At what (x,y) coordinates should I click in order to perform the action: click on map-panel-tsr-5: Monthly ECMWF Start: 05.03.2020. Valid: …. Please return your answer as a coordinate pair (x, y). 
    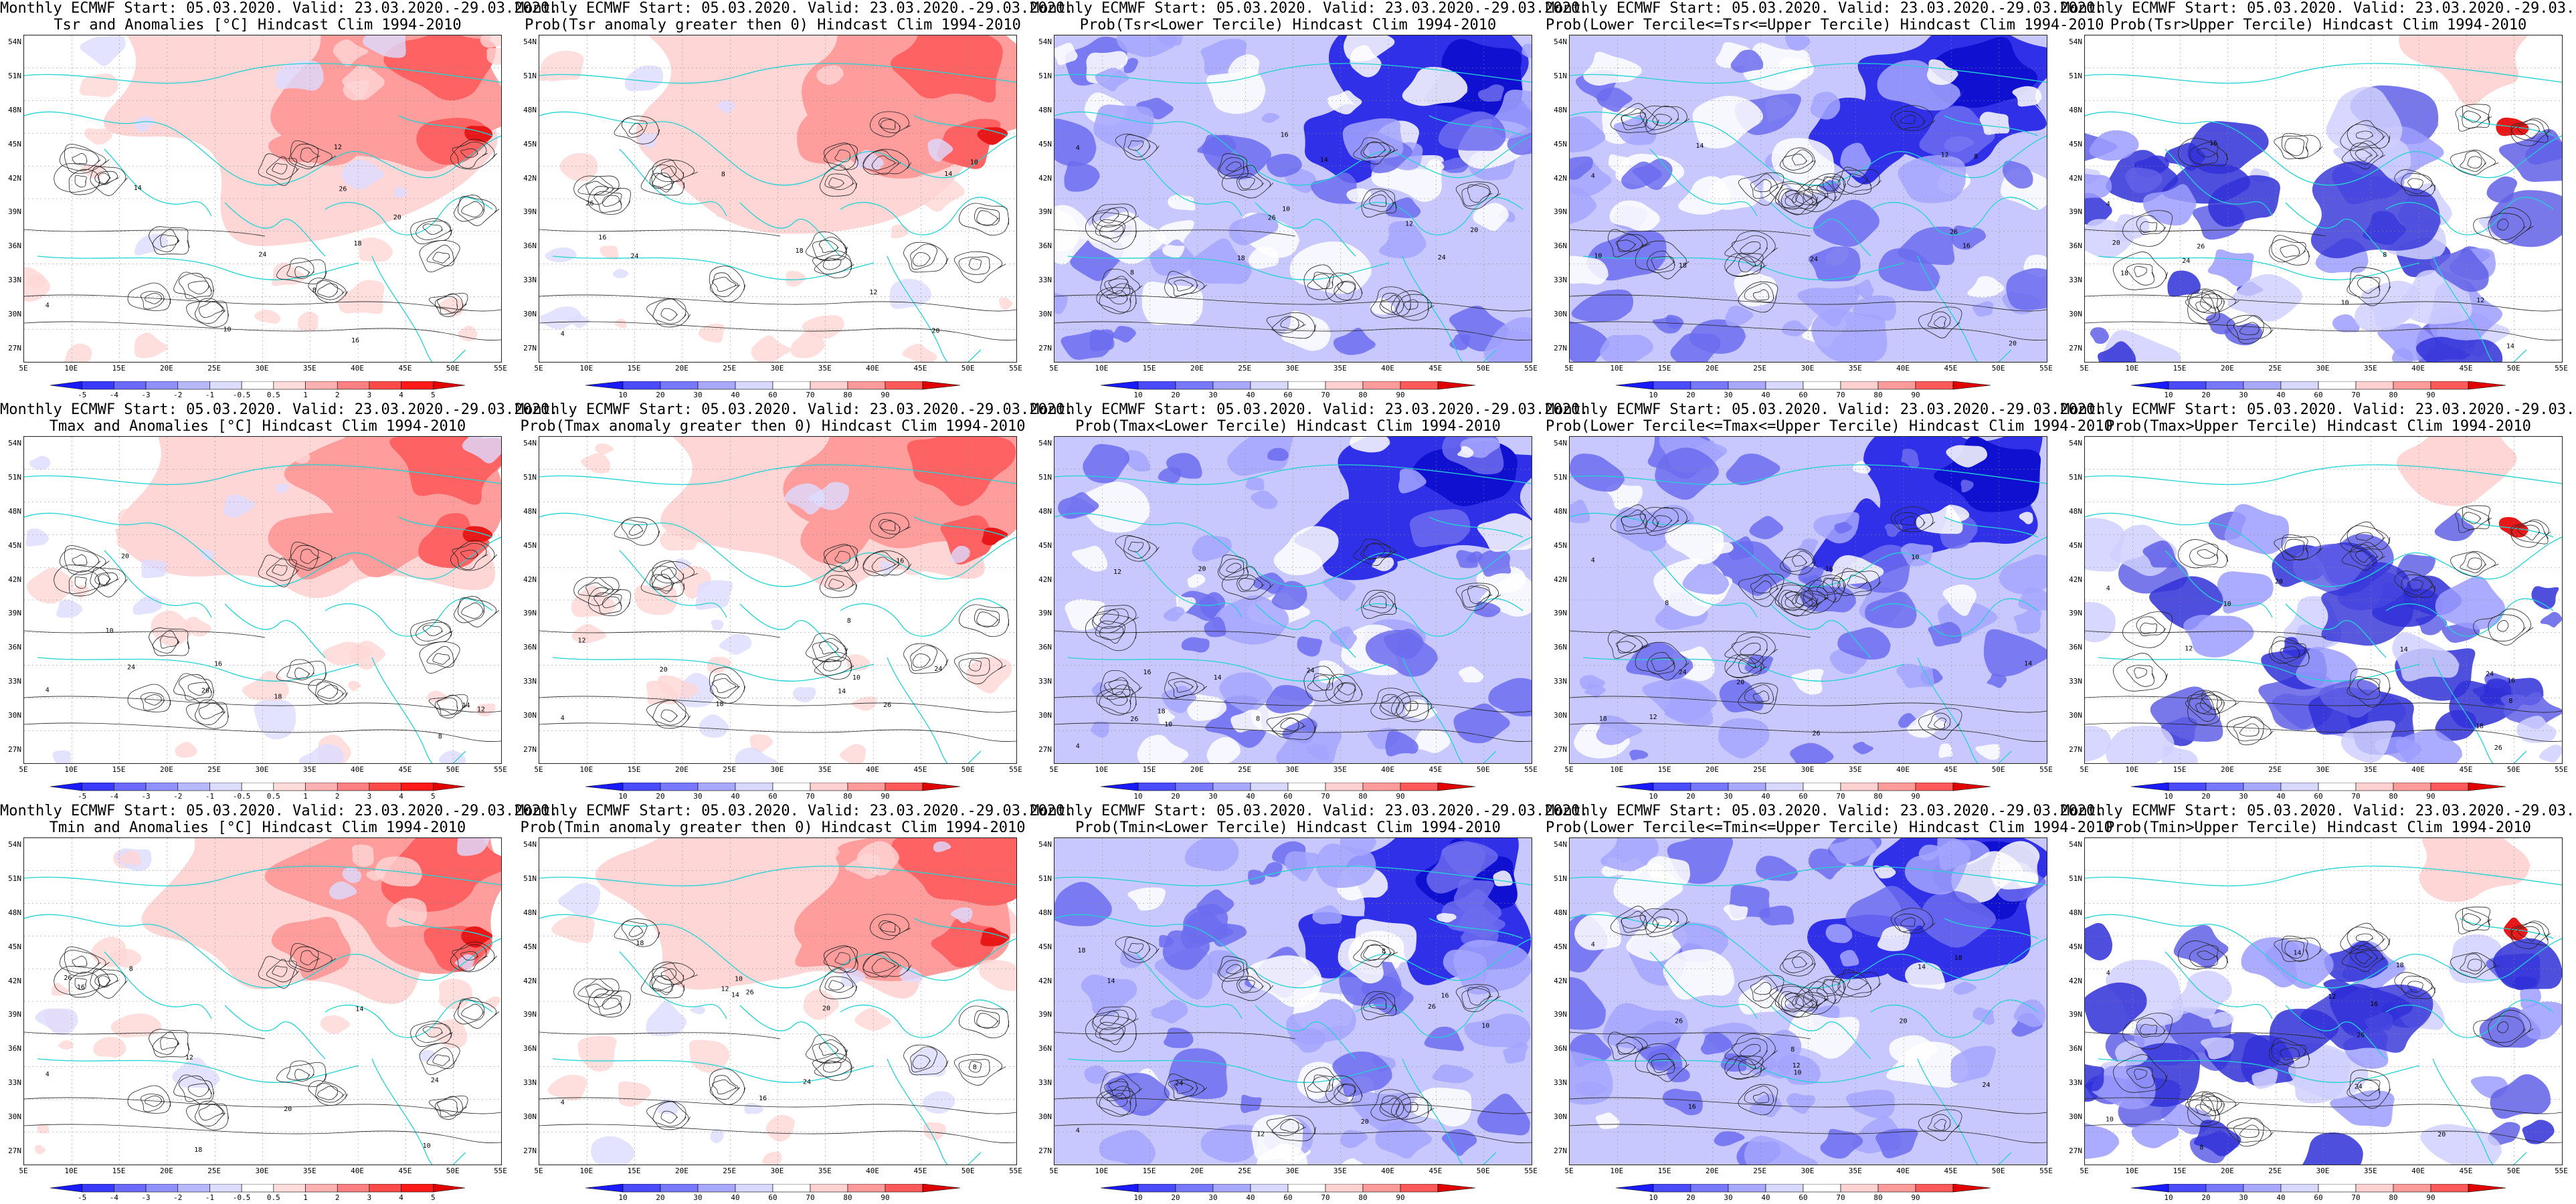
    Looking at the image, I should click on (2318, 200).